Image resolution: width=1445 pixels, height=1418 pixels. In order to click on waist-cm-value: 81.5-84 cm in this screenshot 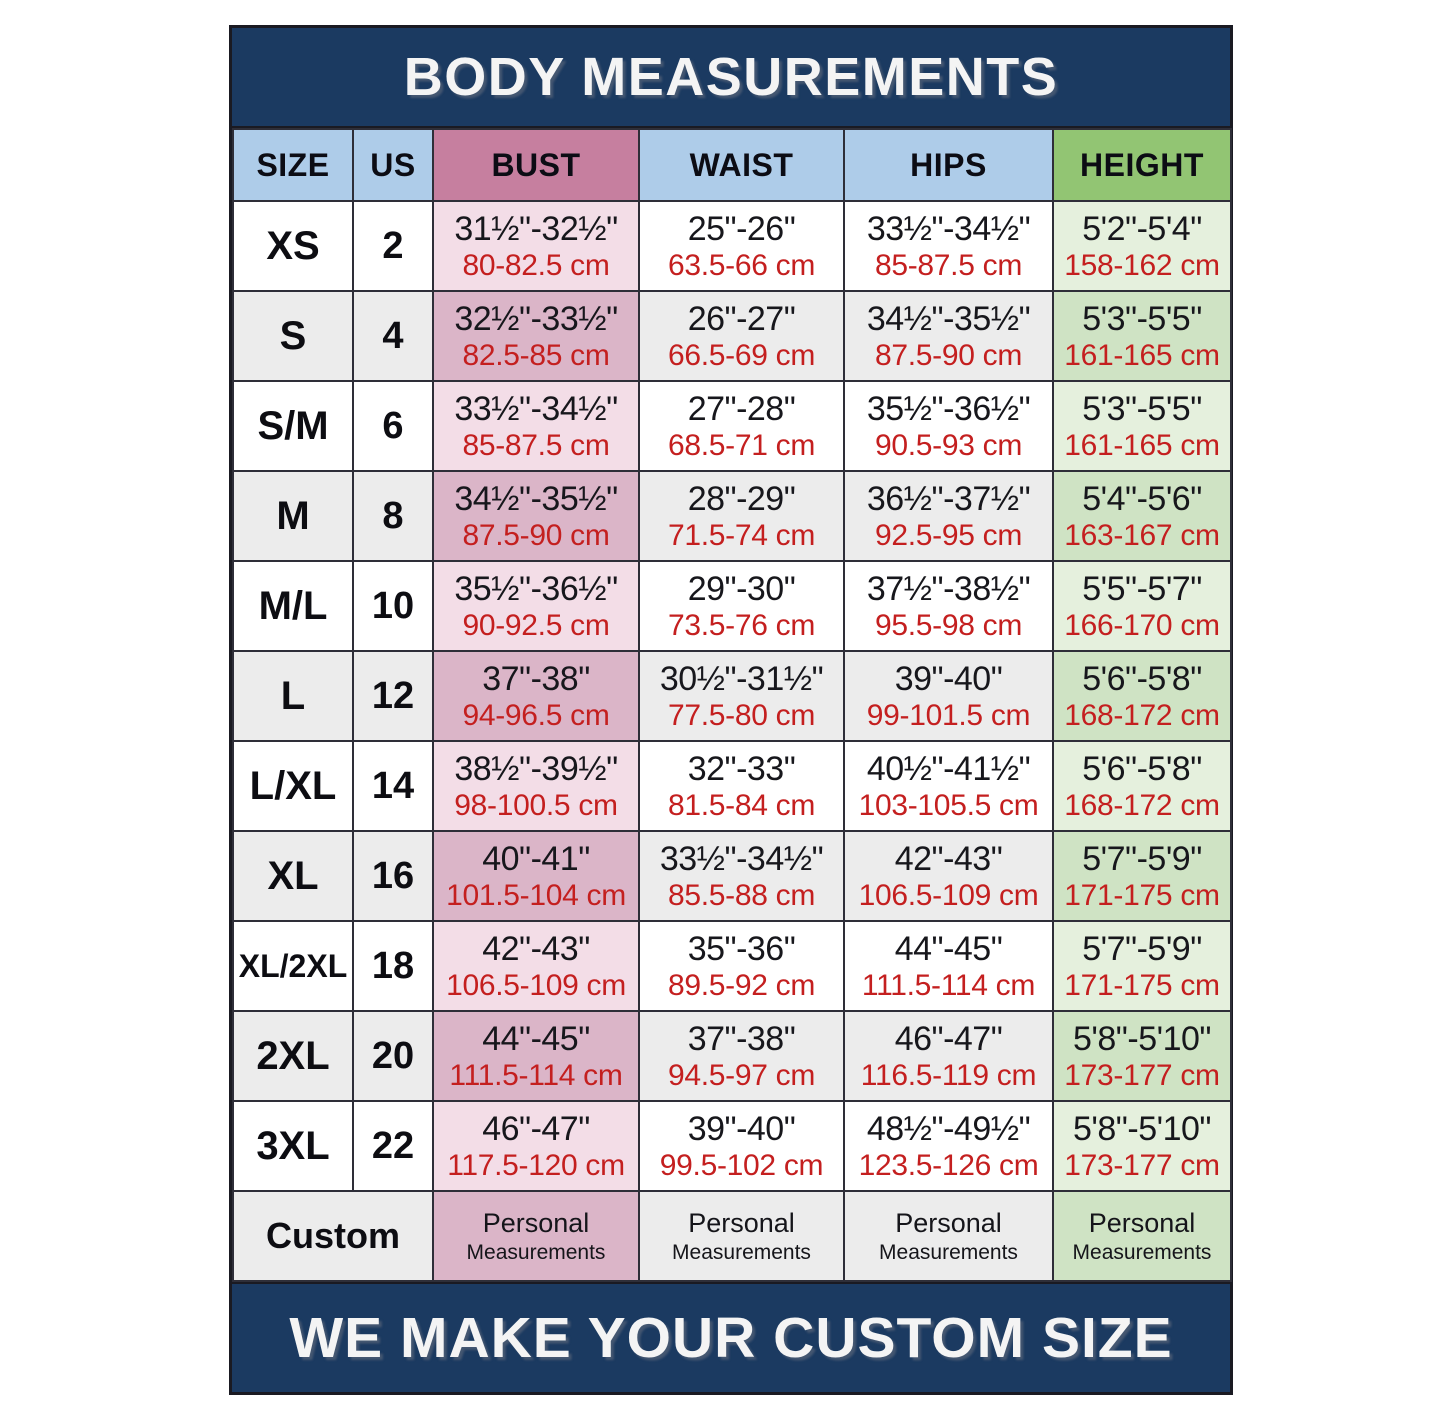, I will do `click(741, 805)`.